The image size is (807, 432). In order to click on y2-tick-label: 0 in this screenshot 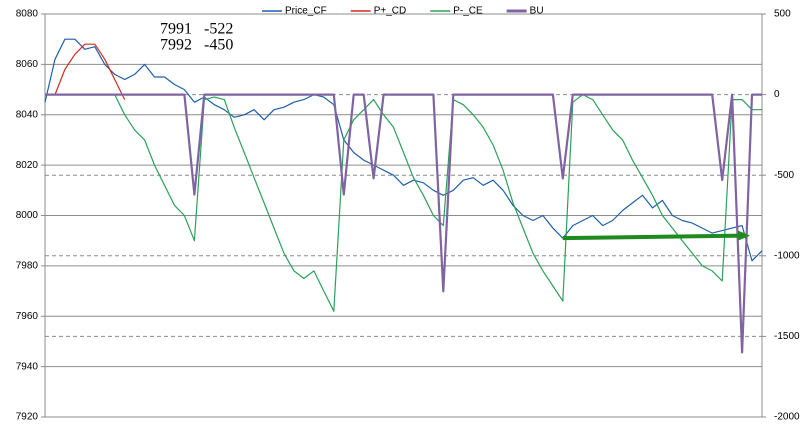, I will do `click(777, 94)`.